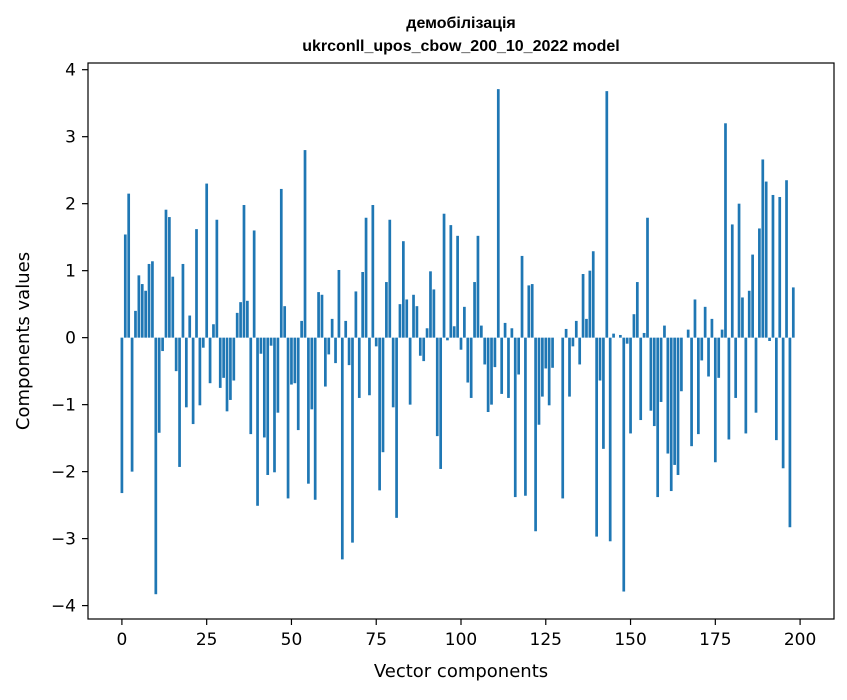 This screenshot has height=700, width=847. I want to click on x-tick-label: 50, so click(292, 640).